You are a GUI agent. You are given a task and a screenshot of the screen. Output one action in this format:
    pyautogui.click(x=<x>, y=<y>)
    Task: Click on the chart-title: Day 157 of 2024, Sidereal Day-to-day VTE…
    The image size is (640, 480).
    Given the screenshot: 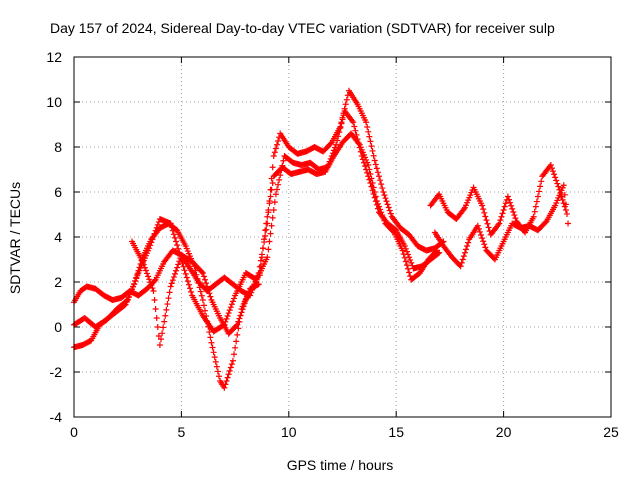 What is the action you would take?
    pyautogui.click(x=302, y=28)
    